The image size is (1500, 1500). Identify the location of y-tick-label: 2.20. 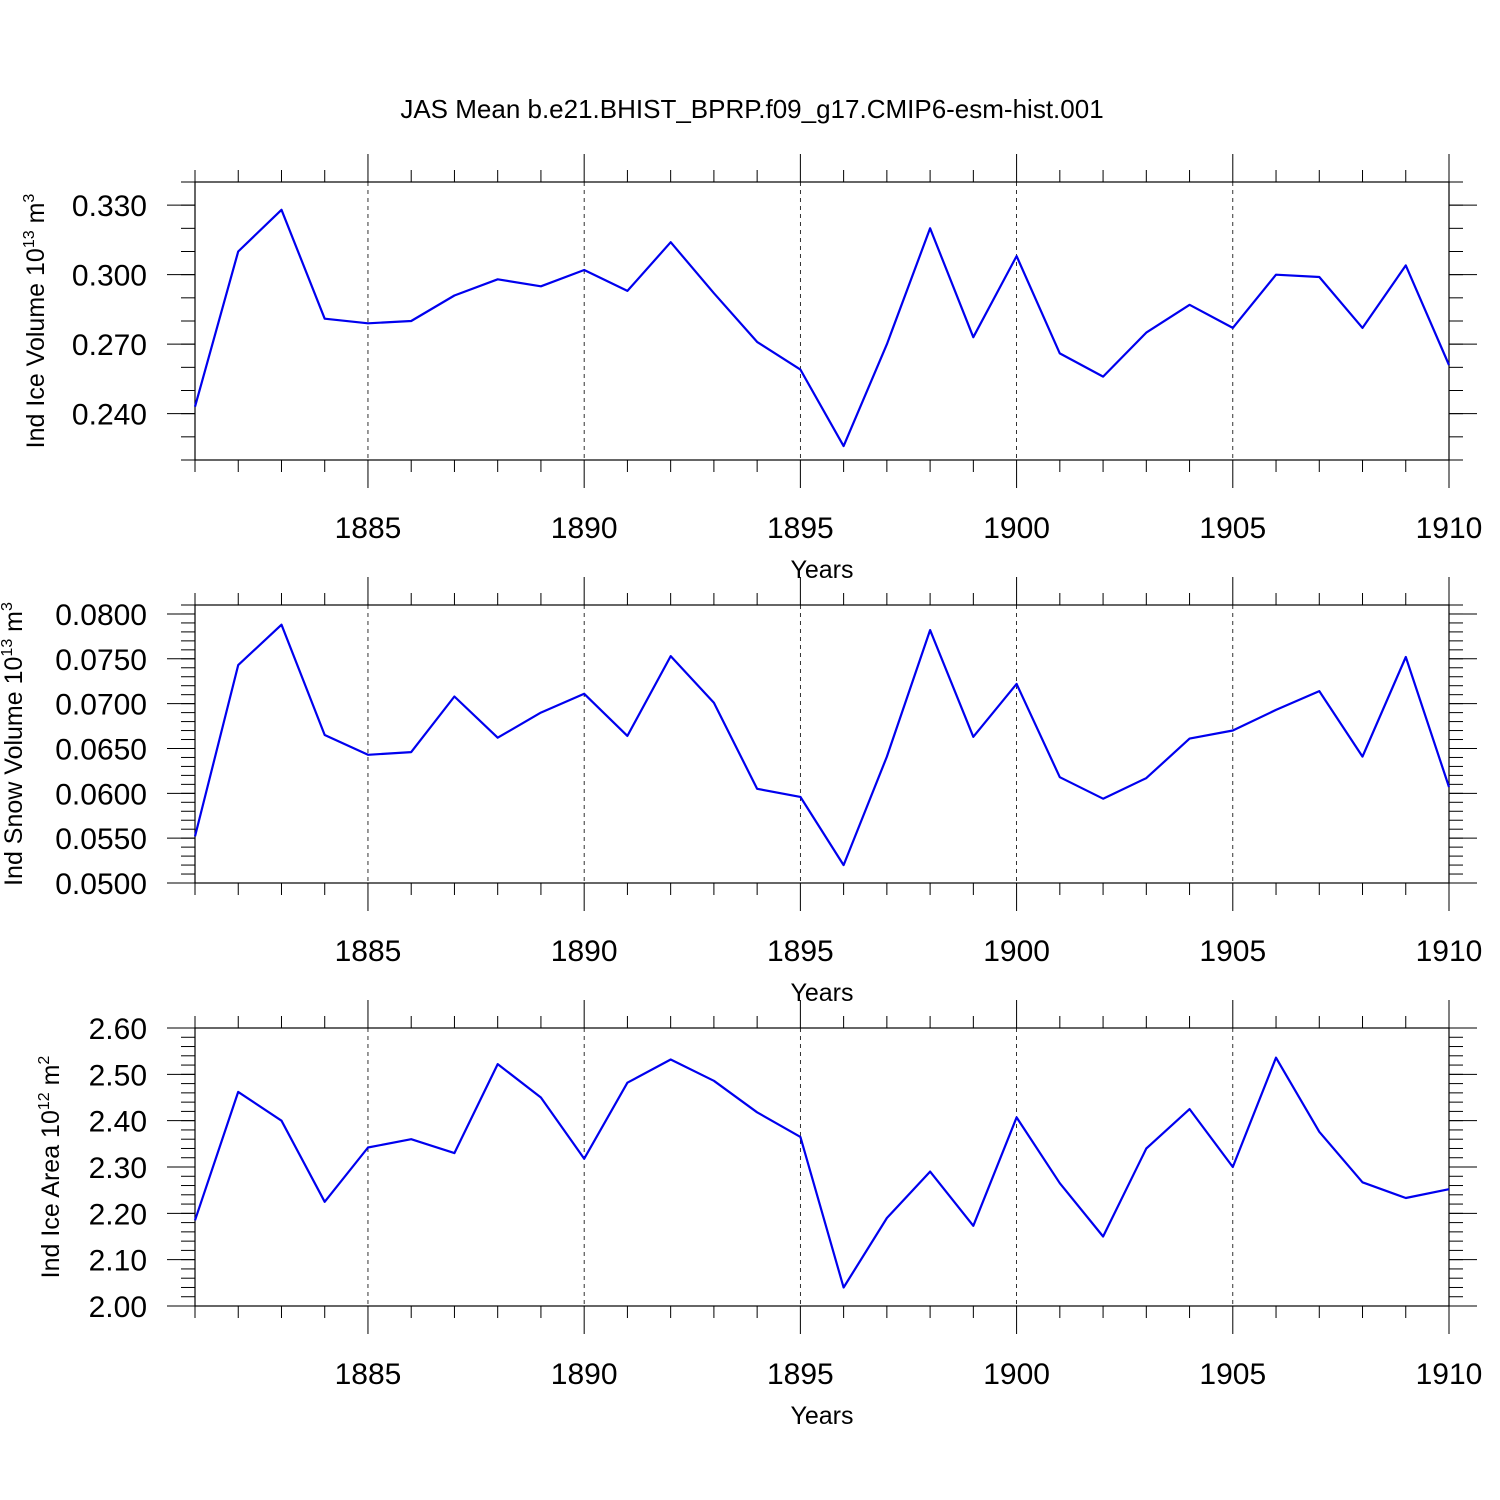
(118, 1214).